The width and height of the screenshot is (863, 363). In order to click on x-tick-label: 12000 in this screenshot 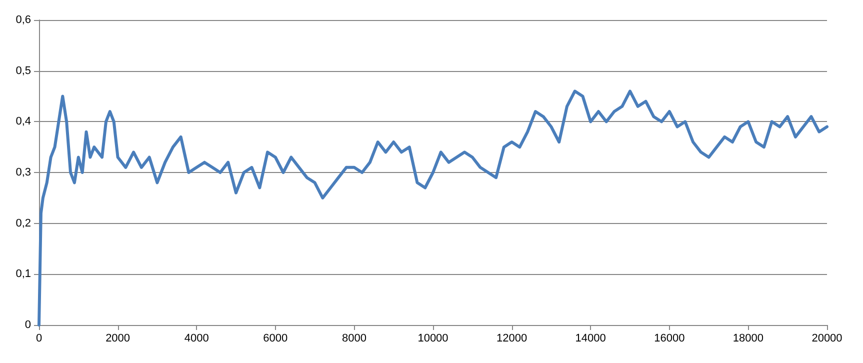, I will do `click(512, 338)`.